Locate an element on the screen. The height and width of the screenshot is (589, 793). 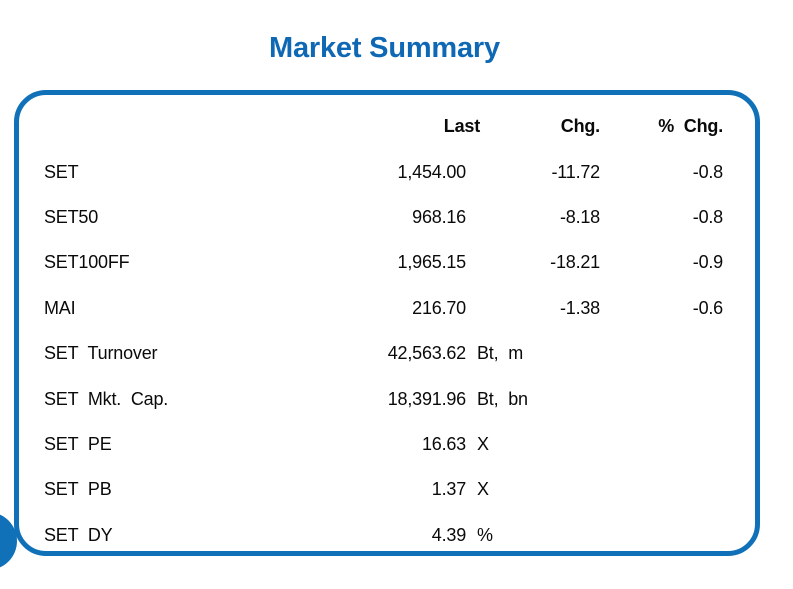
row-label: SET50 is located at coordinates (71, 216).